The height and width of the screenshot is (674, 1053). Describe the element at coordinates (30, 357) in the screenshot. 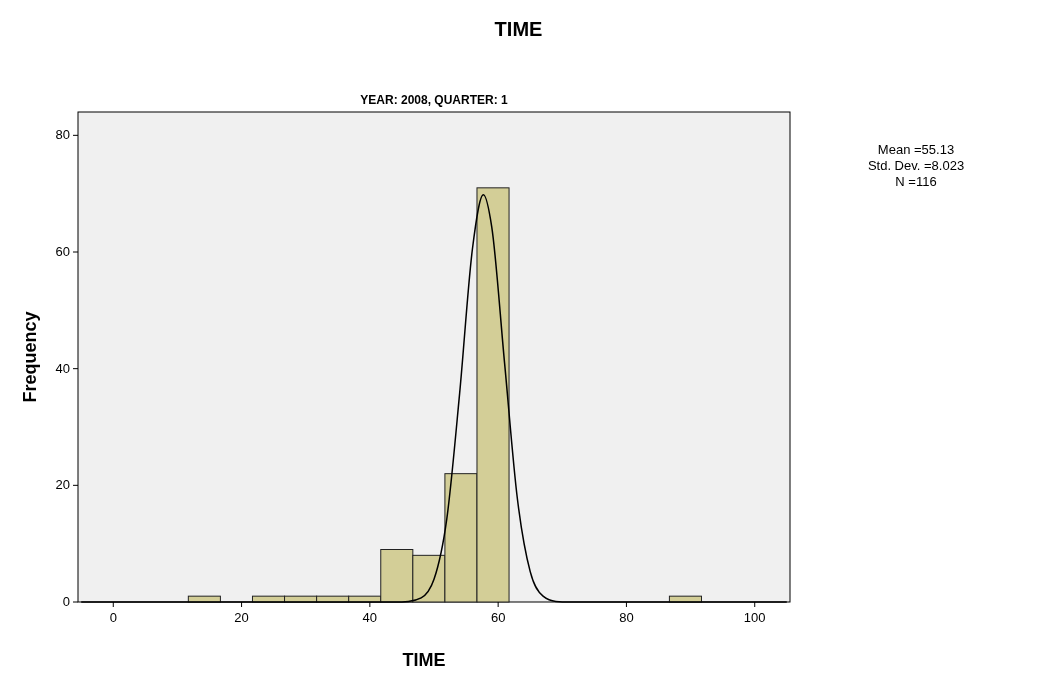

I see `y-axis-title: Frequency` at that location.